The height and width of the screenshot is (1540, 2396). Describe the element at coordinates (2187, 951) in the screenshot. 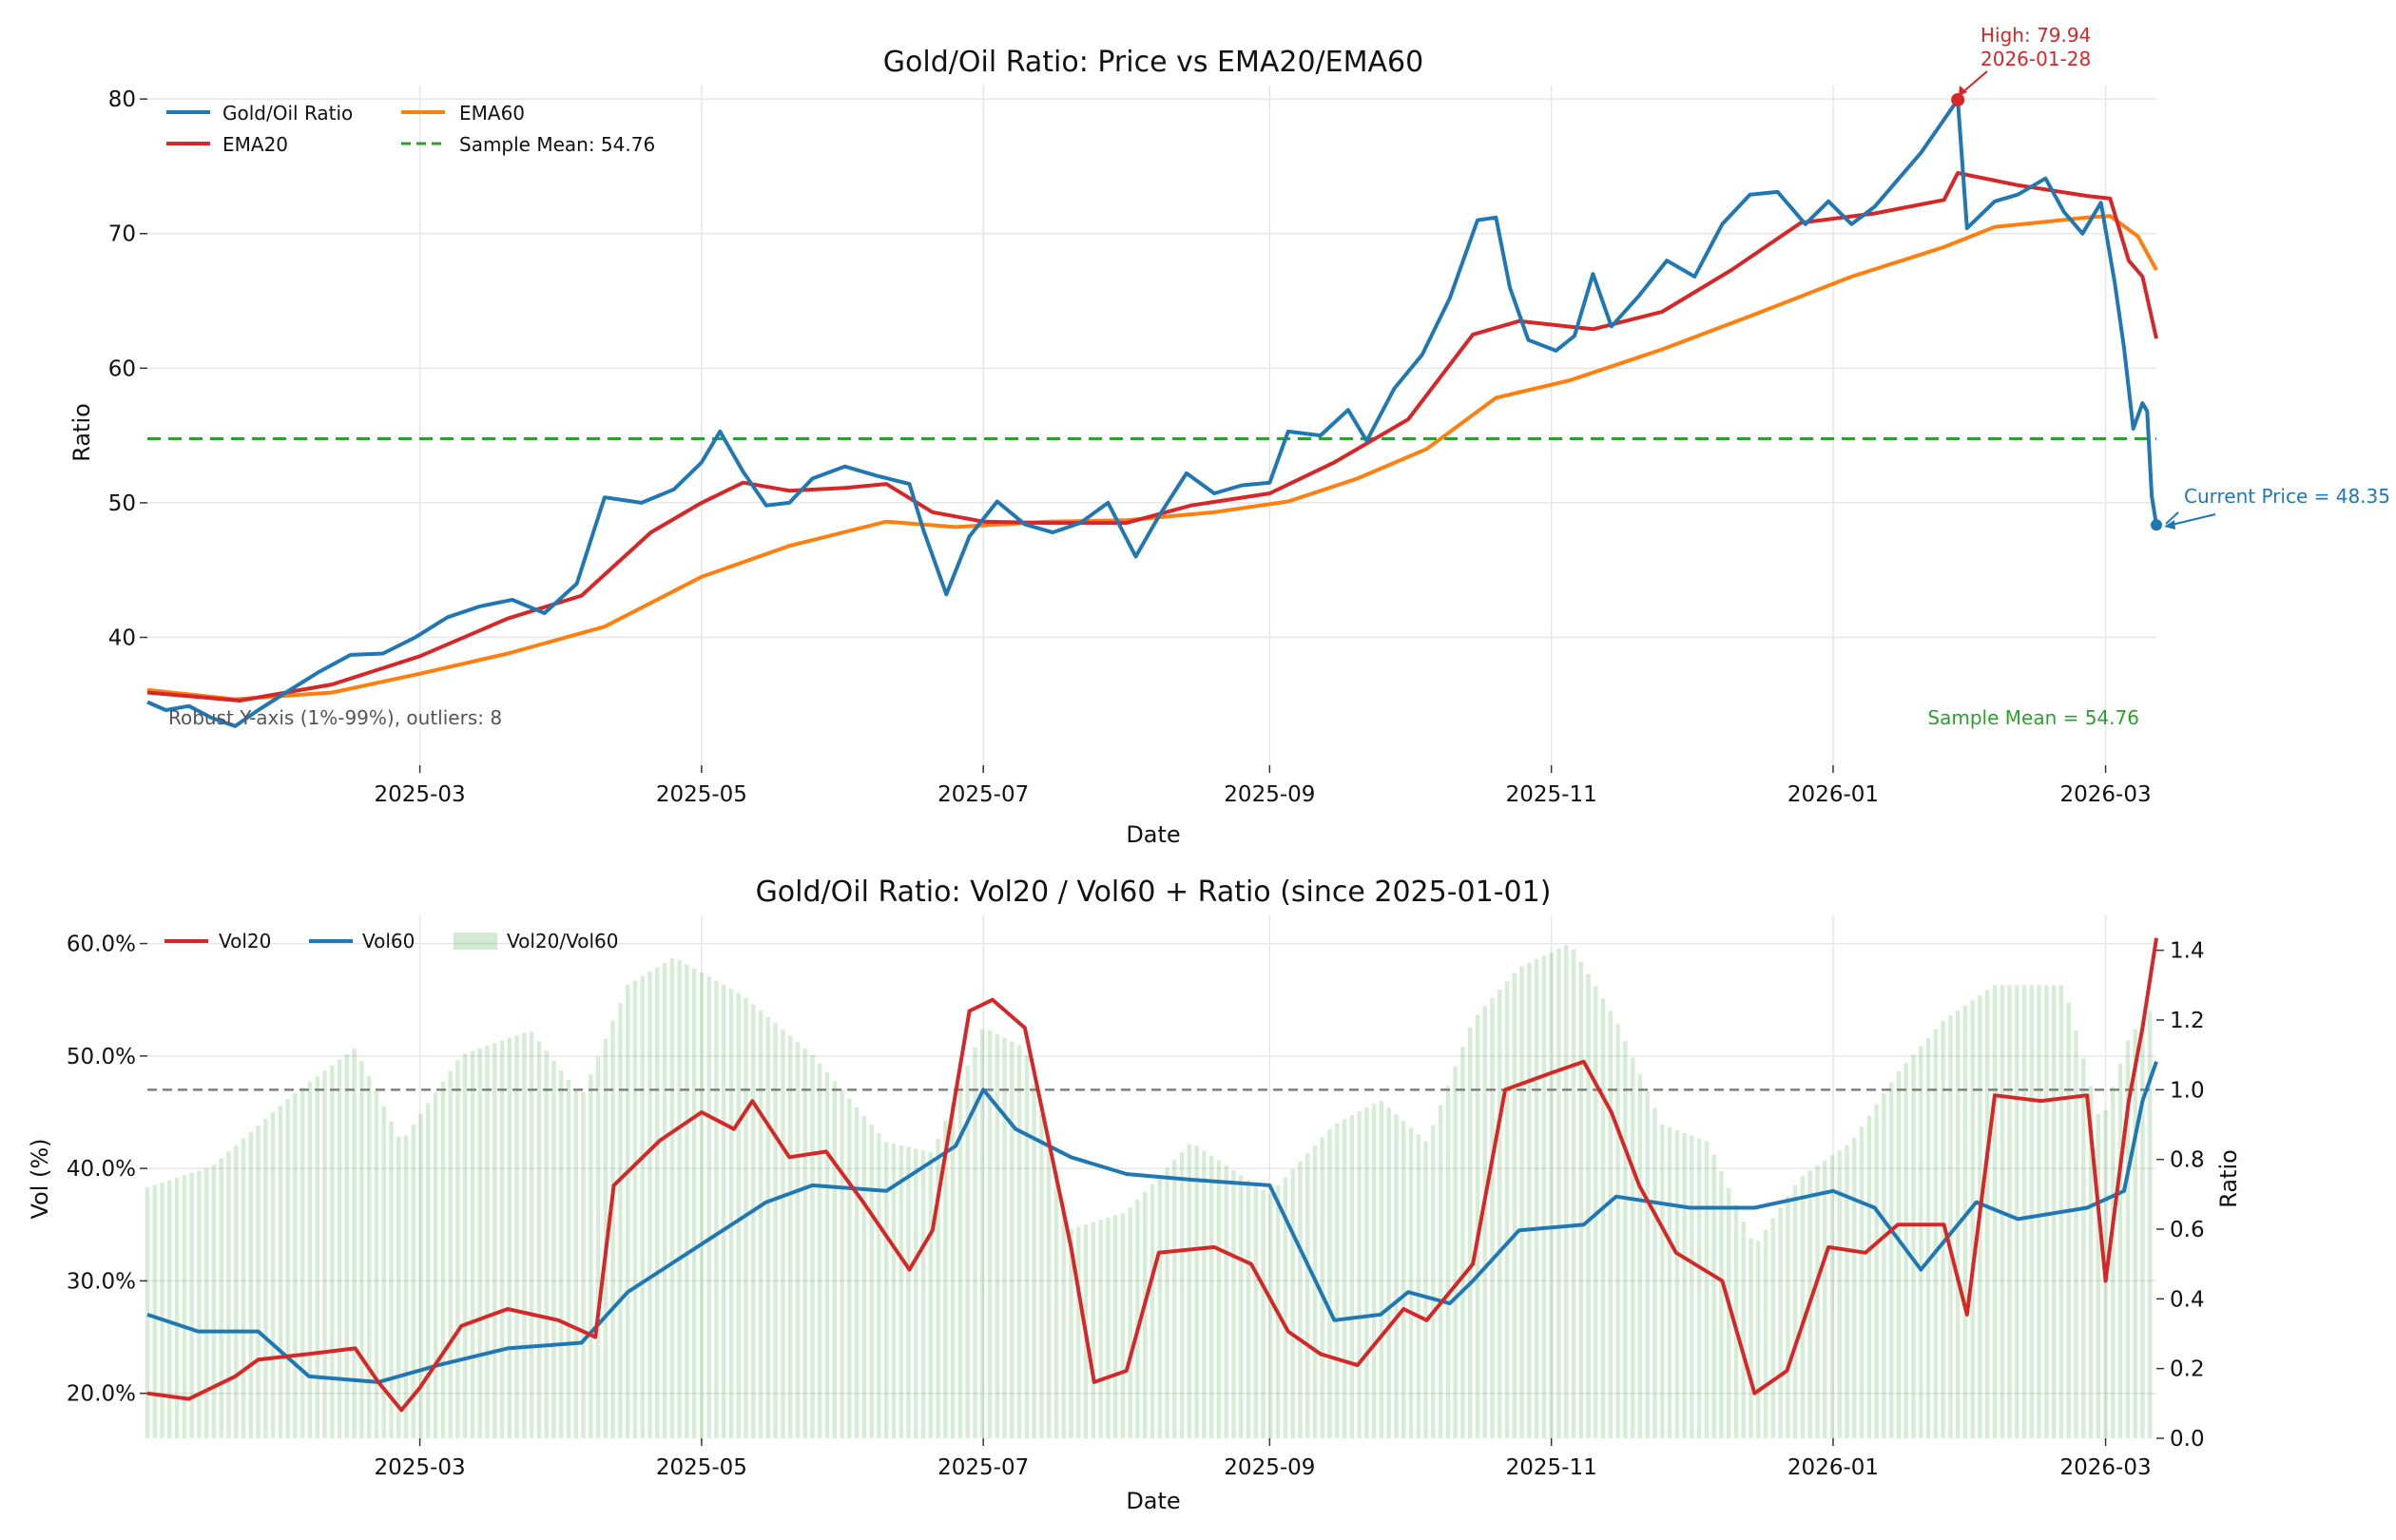

I see `vol-y2-tick-label: 1.4` at that location.